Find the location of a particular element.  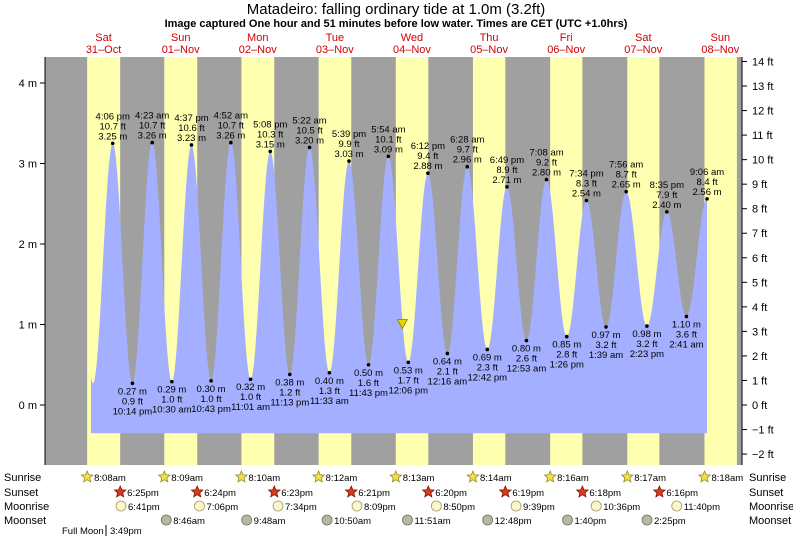

sunrise-time: 8:10am is located at coordinates (264, 478).